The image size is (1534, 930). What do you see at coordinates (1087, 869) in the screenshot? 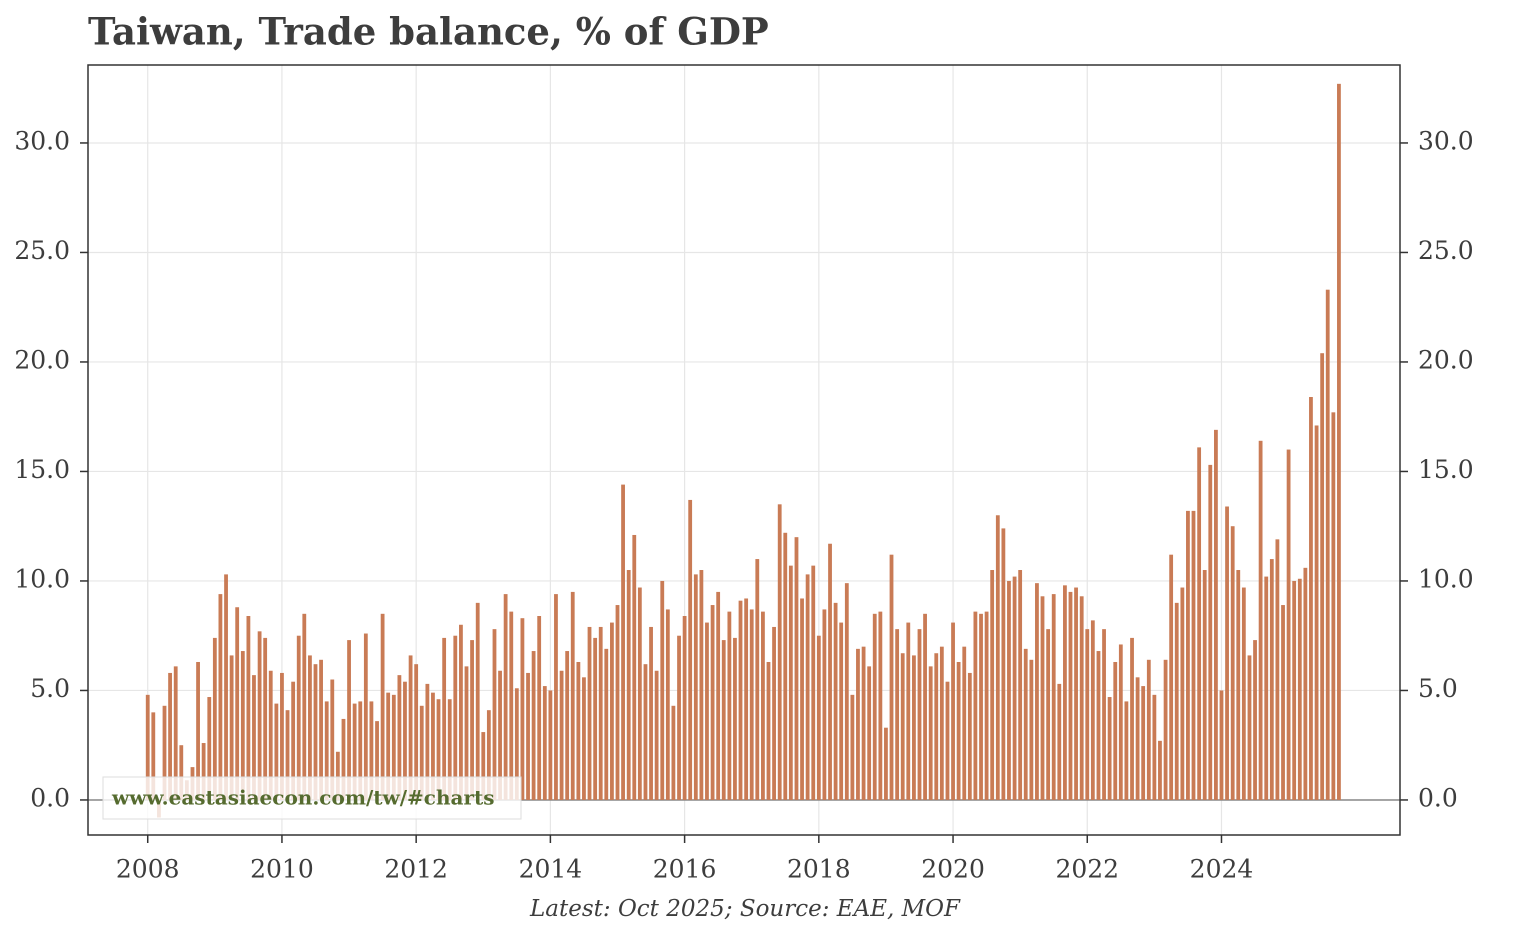
I see `x-tick-label: 2022` at bounding box center [1087, 869].